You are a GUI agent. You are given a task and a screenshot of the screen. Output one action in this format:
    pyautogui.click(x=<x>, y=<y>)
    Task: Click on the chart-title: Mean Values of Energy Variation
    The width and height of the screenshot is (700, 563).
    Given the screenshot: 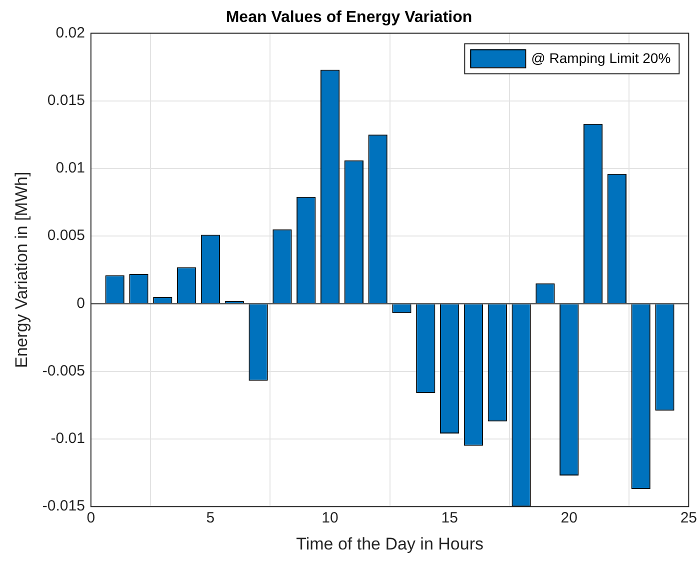 What is the action you would take?
    pyautogui.click(x=349, y=17)
    